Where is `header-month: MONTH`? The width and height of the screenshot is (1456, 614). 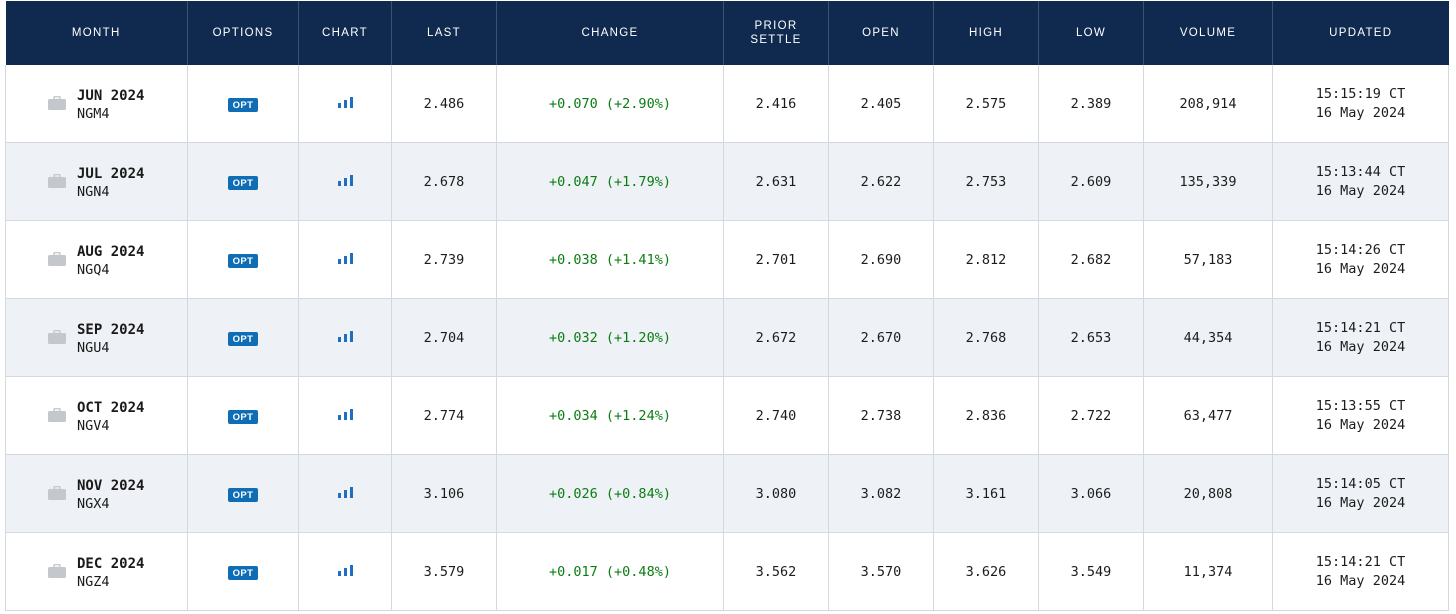 header-month: MONTH is located at coordinates (96, 33).